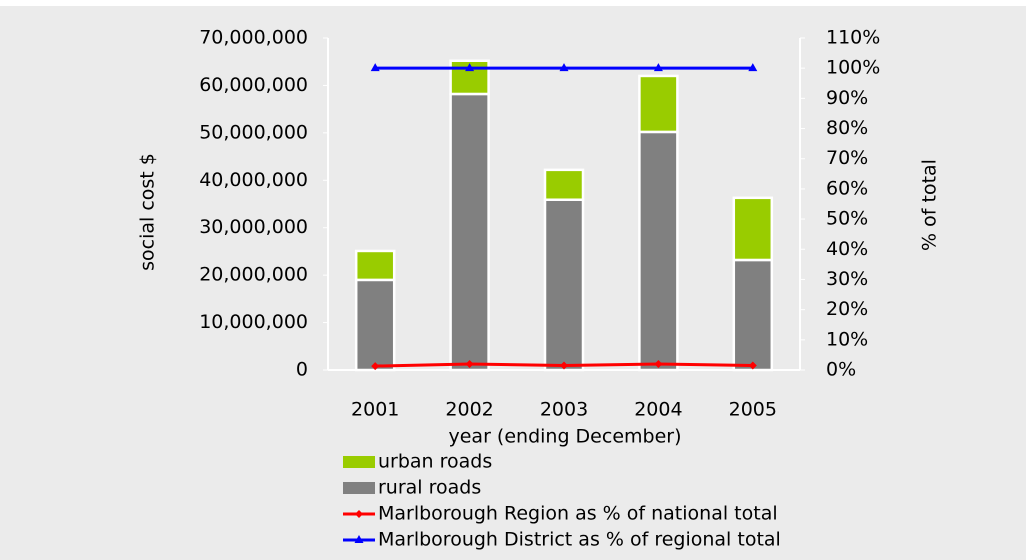  What do you see at coordinates (302, 370) in the screenshot?
I see `y-tick-label: 0` at bounding box center [302, 370].